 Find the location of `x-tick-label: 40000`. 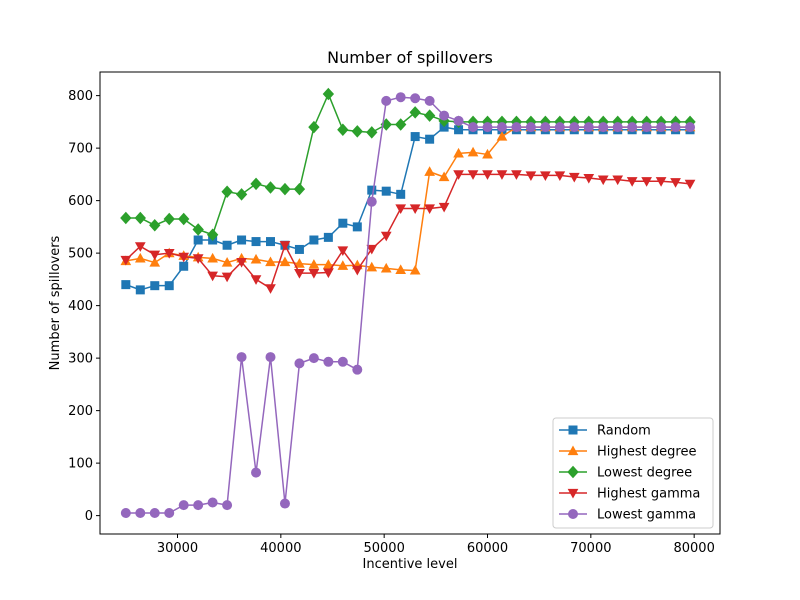

x-tick-label: 40000 is located at coordinates (280, 548).